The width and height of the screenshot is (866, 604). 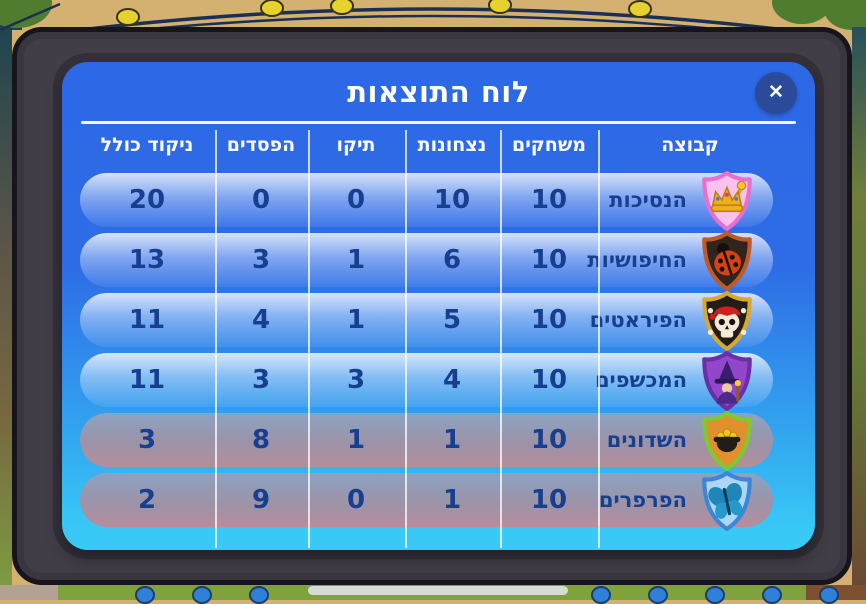 I want to click on cell-total: 2, so click(x=147, y=500).